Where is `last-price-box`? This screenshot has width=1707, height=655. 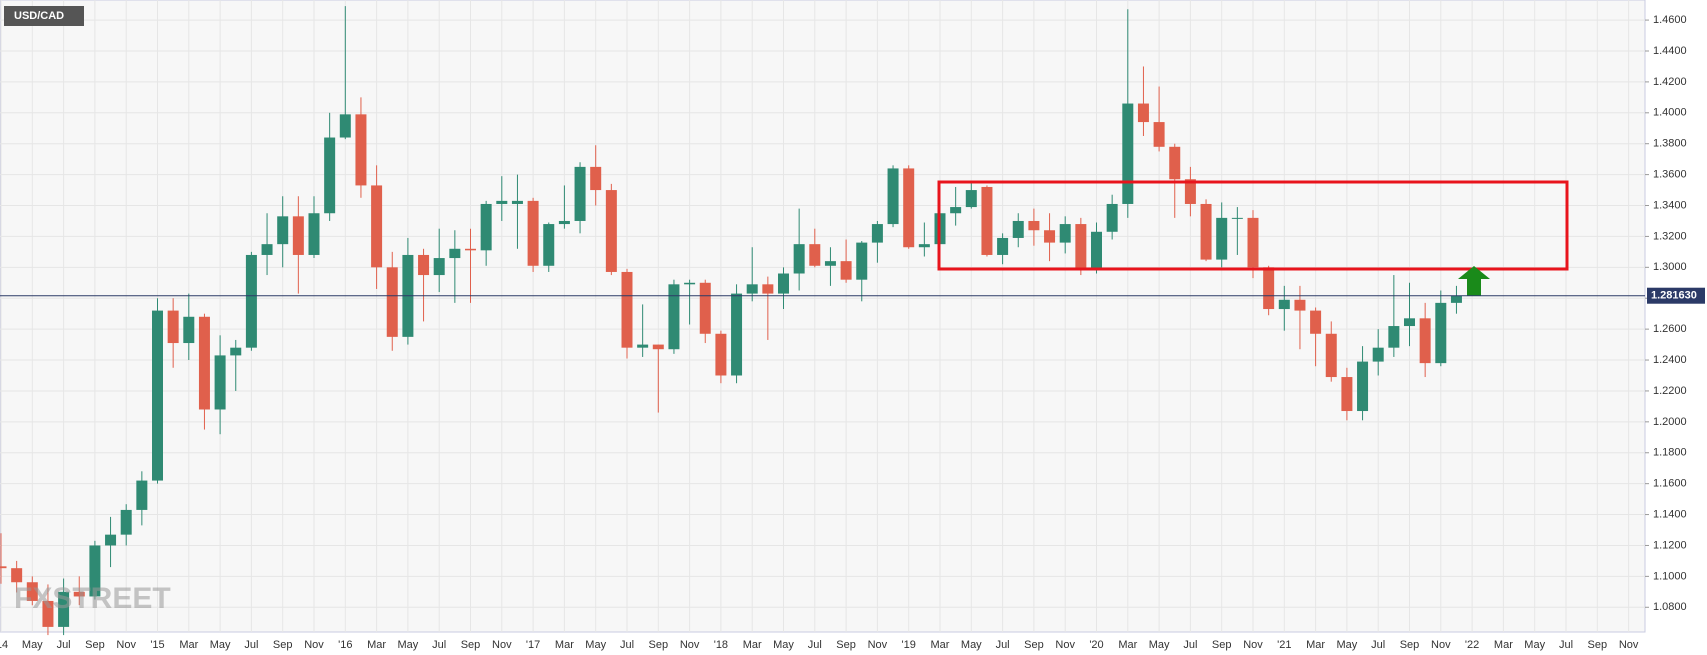
last-price-box is located at coordinates (1676, 295).